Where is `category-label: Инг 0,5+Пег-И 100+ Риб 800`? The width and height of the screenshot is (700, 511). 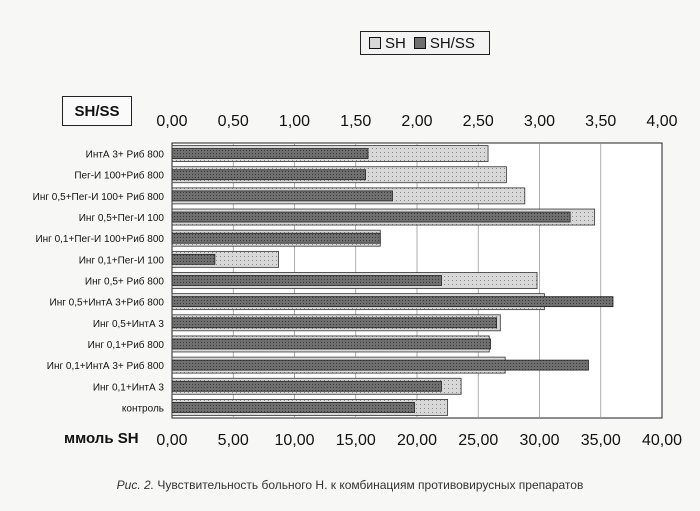 category-label: Инг 0,5+Пег-И 100+ Риб 800 is located at coordinates (99, 197).